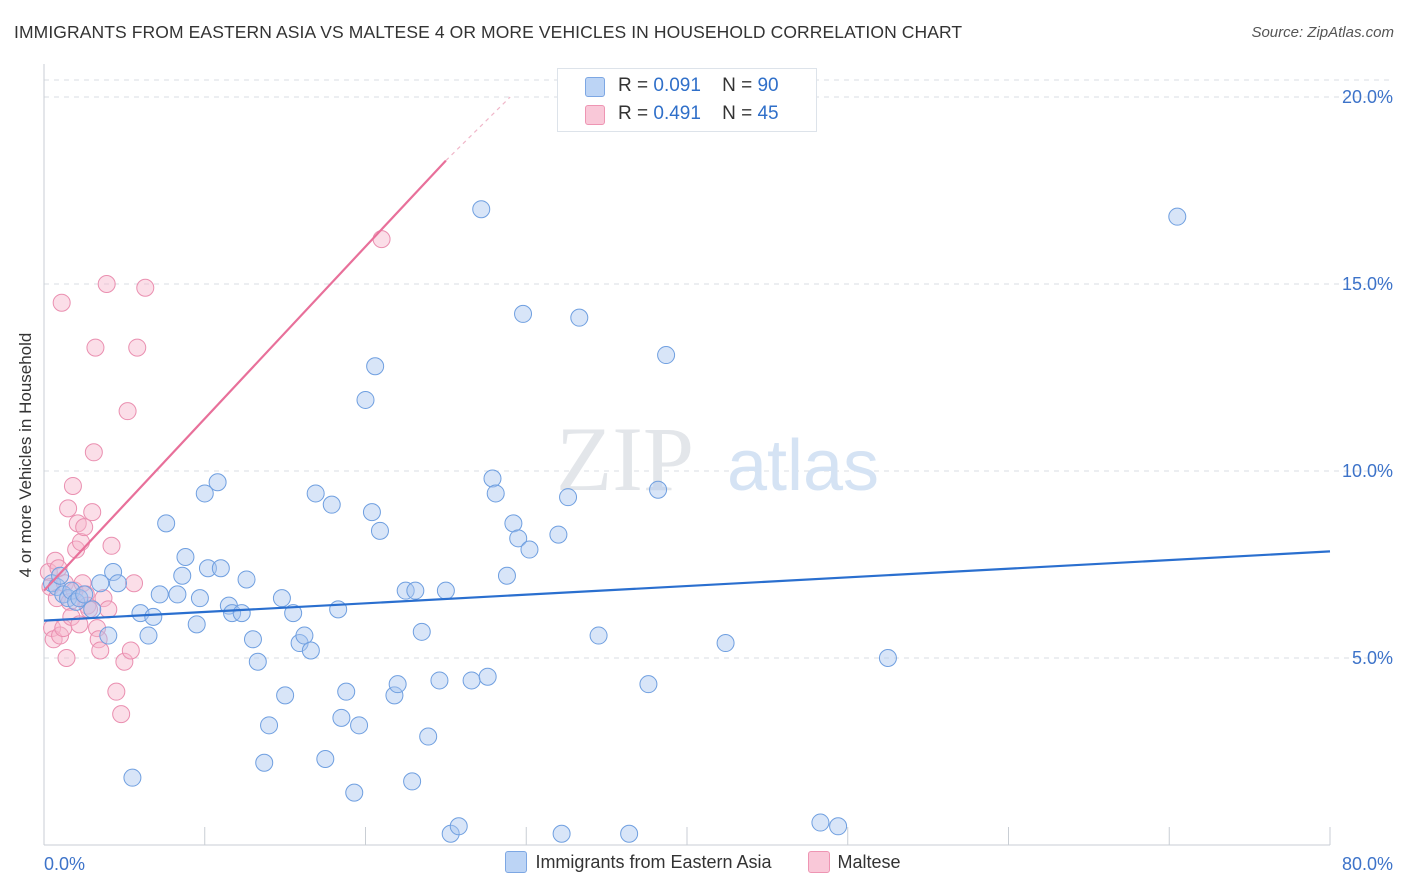 The height and width of the screenshot is (892, 1406). Describe the element at coordinates (677, 113) in the screenshot. I see `r-value: 0.491` at that location.